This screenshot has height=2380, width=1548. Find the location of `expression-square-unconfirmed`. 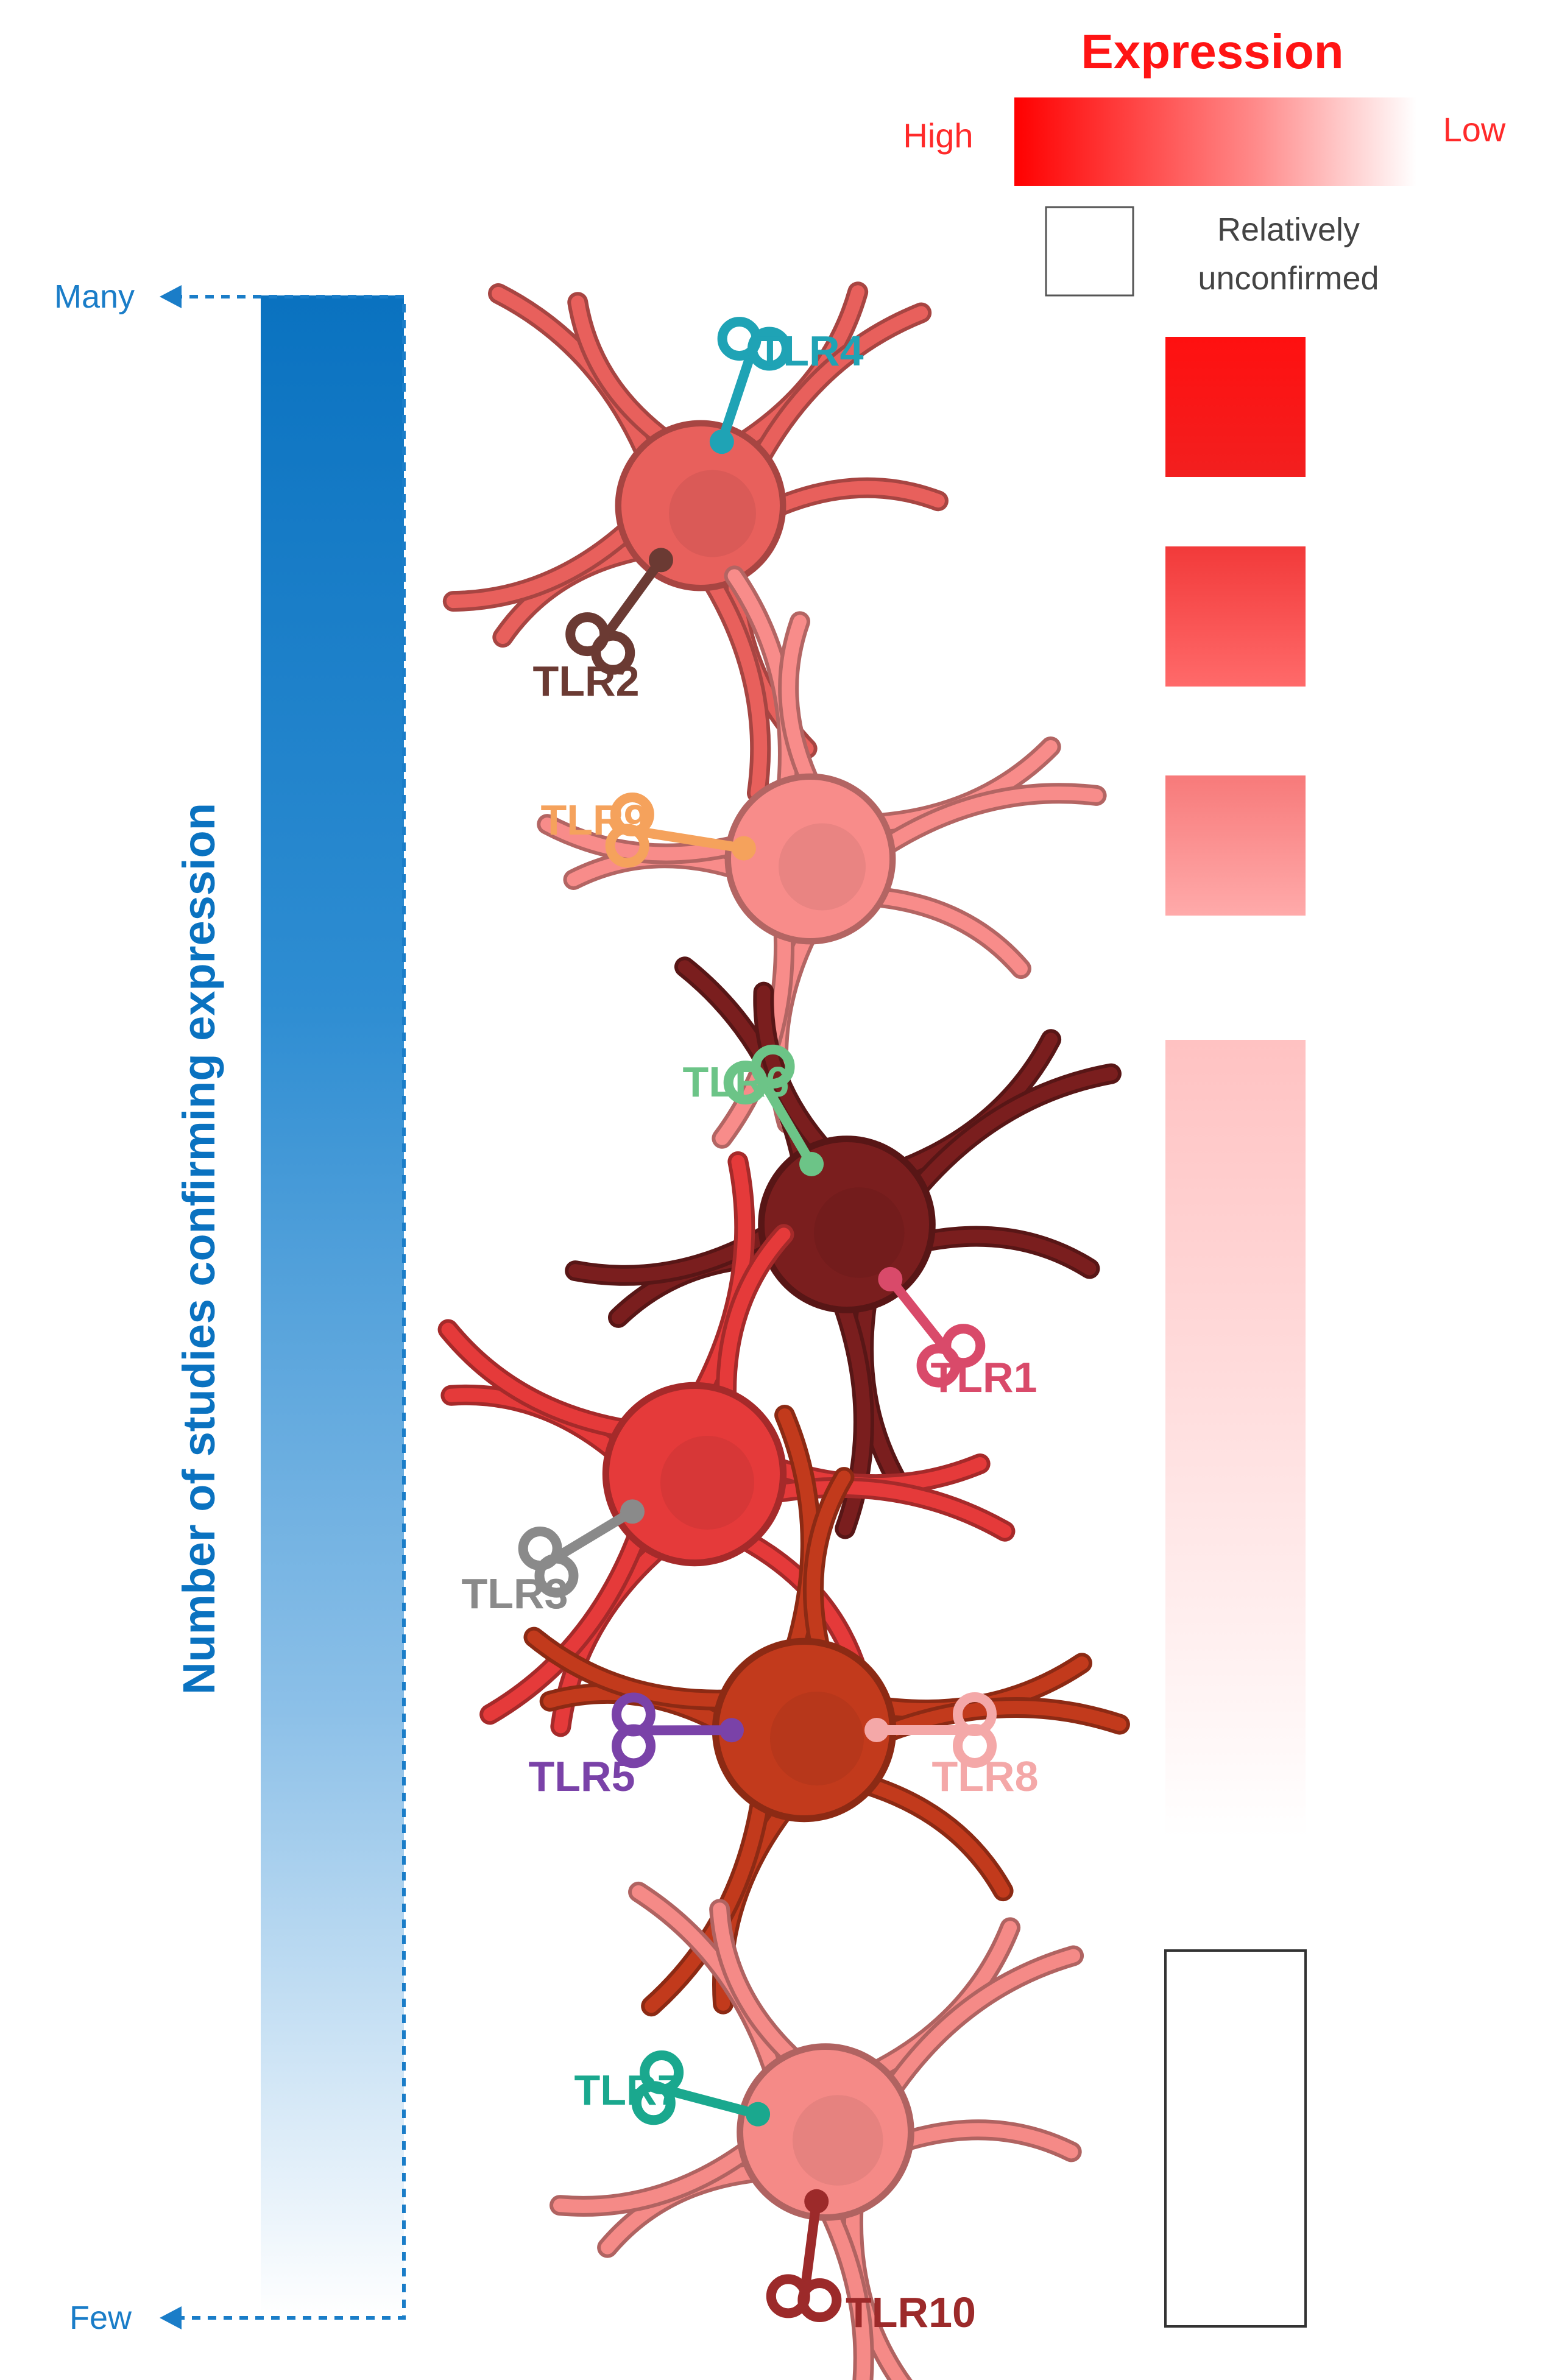

expression-square-unconfirmed is located at coordinates (1235, 2138).